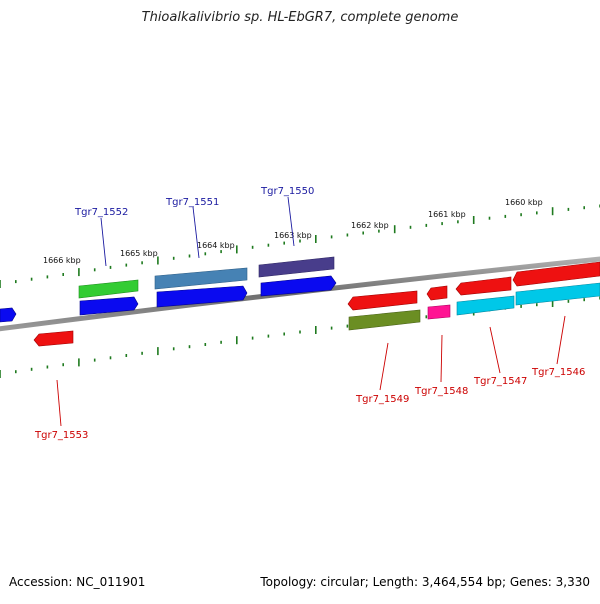 The height and width of the screenshot is (604, 600). Describe the element at coordinates (287, 191) in the screenshot. I see `gene-label: Tgr7_1550` at that location.